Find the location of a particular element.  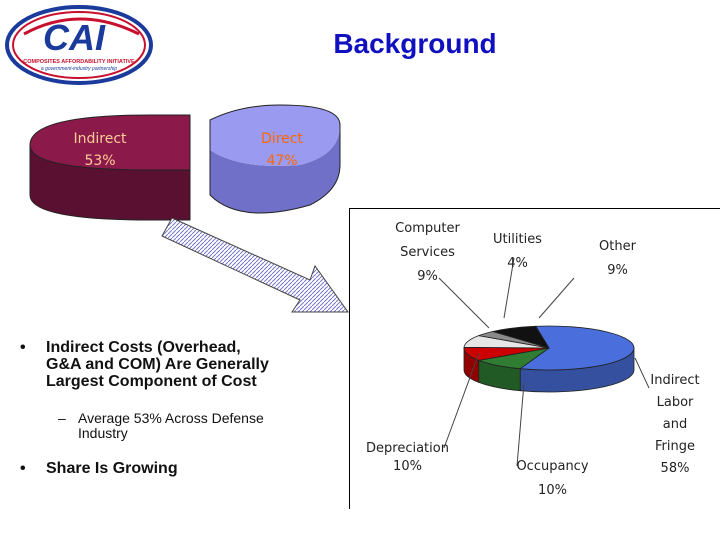

pie-slice-direct-side is located at coordinates (275, 169).